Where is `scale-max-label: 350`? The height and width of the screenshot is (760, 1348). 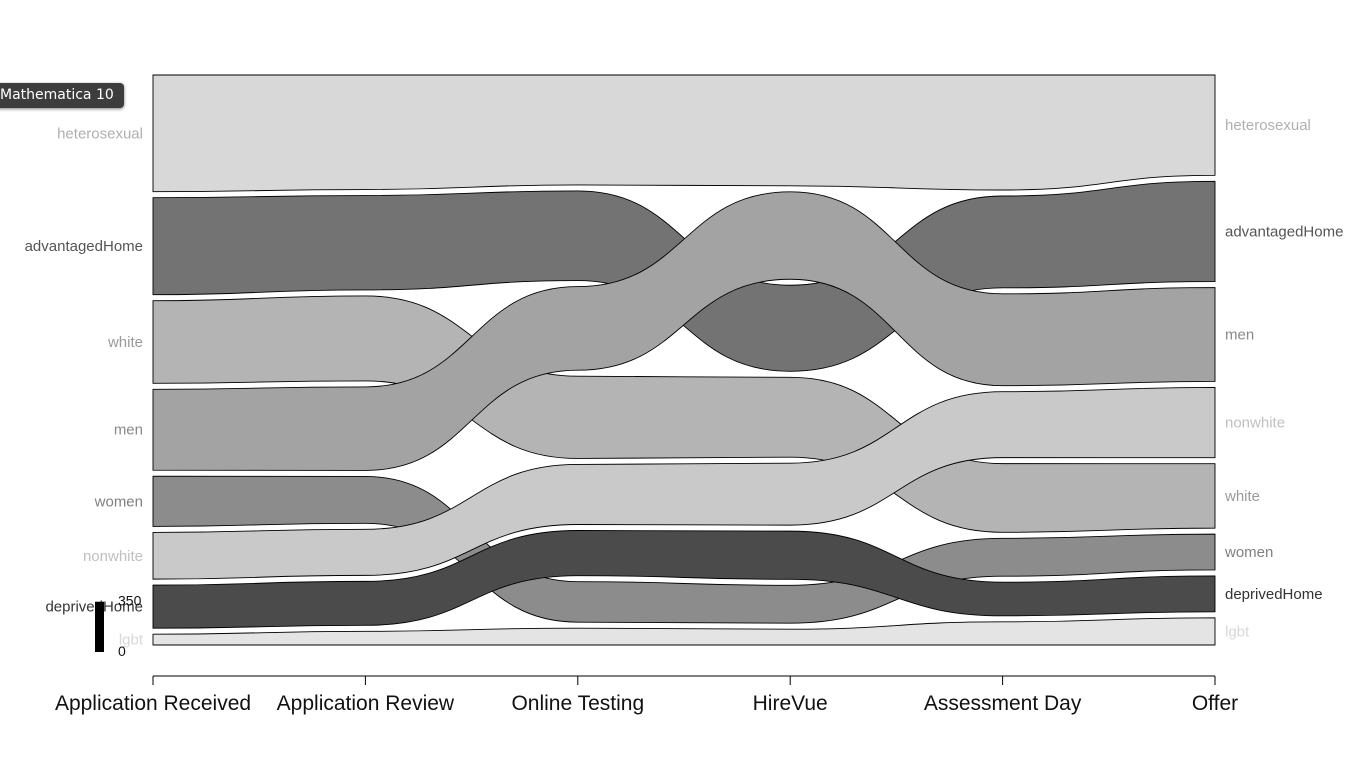 scale-max-label: 350 is located at coordinates (130, 601).